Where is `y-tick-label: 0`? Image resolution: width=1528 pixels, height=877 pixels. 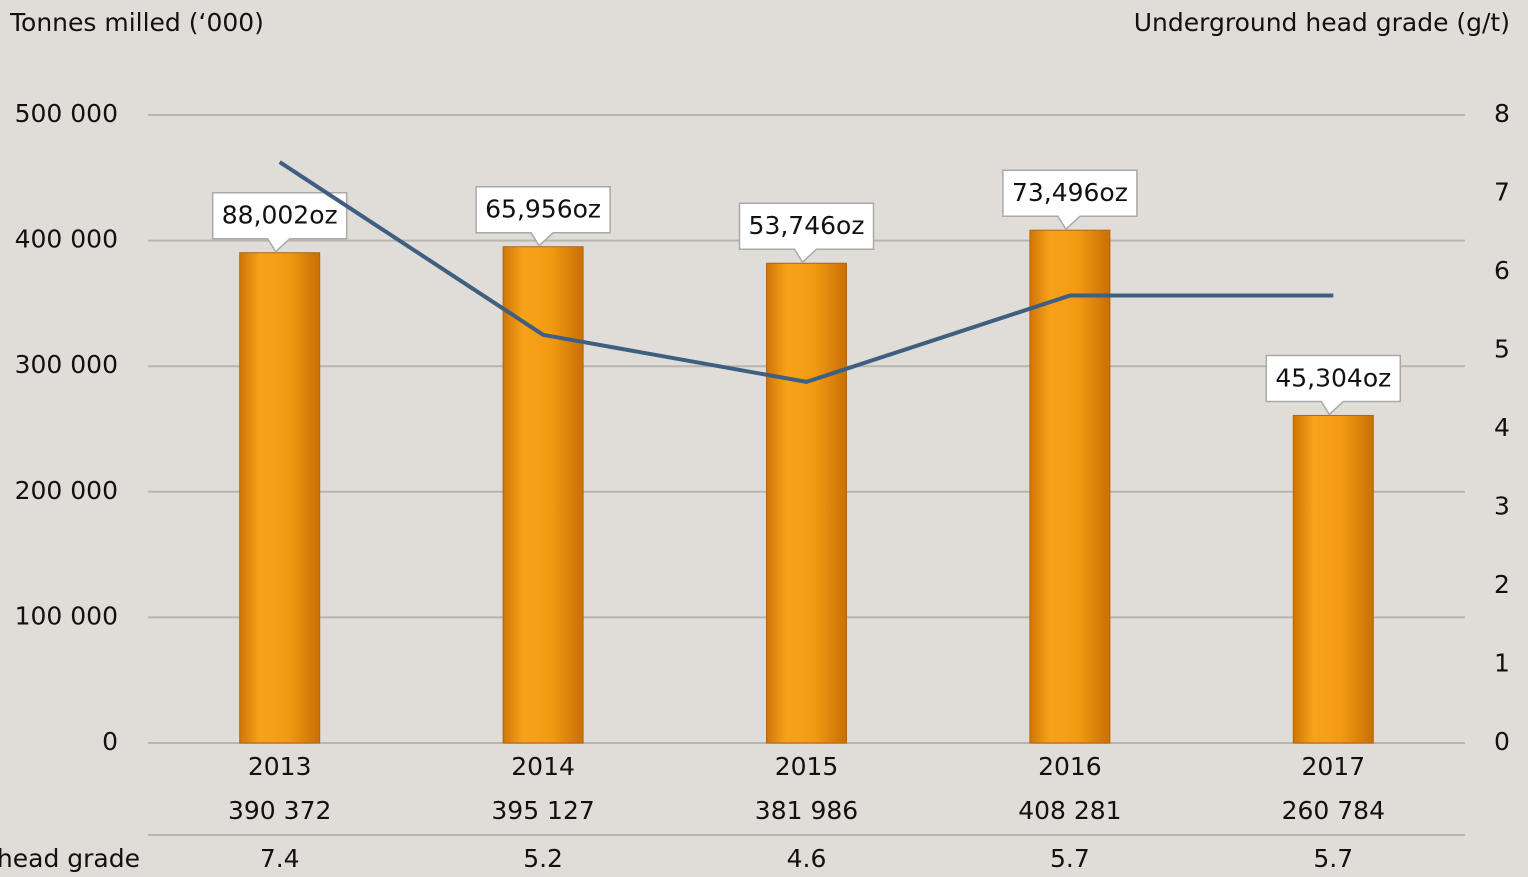
y-tick-label: 0 is located at coordinates (110, 741).